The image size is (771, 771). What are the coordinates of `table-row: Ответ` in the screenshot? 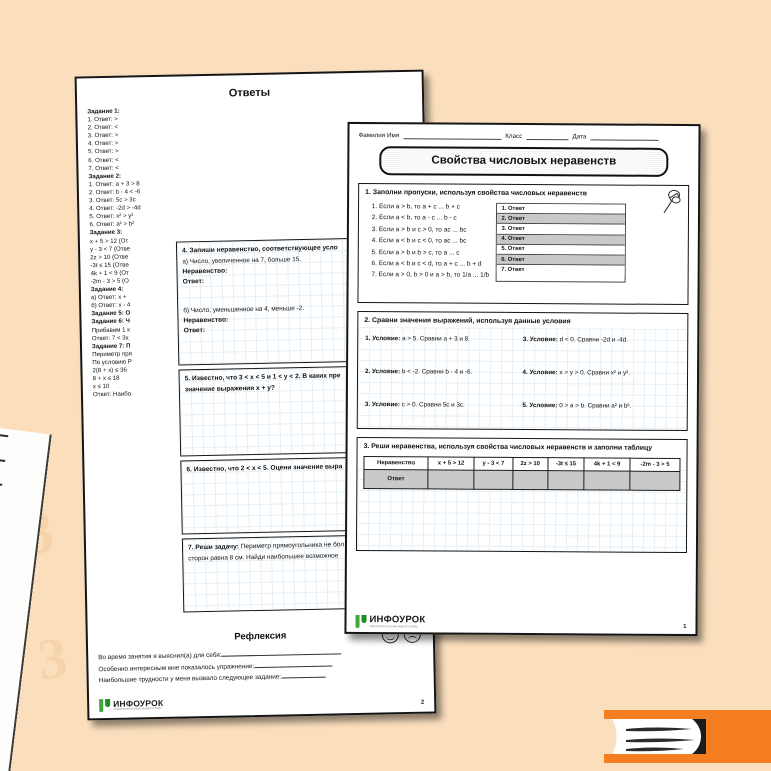 It's located at (521, 480).